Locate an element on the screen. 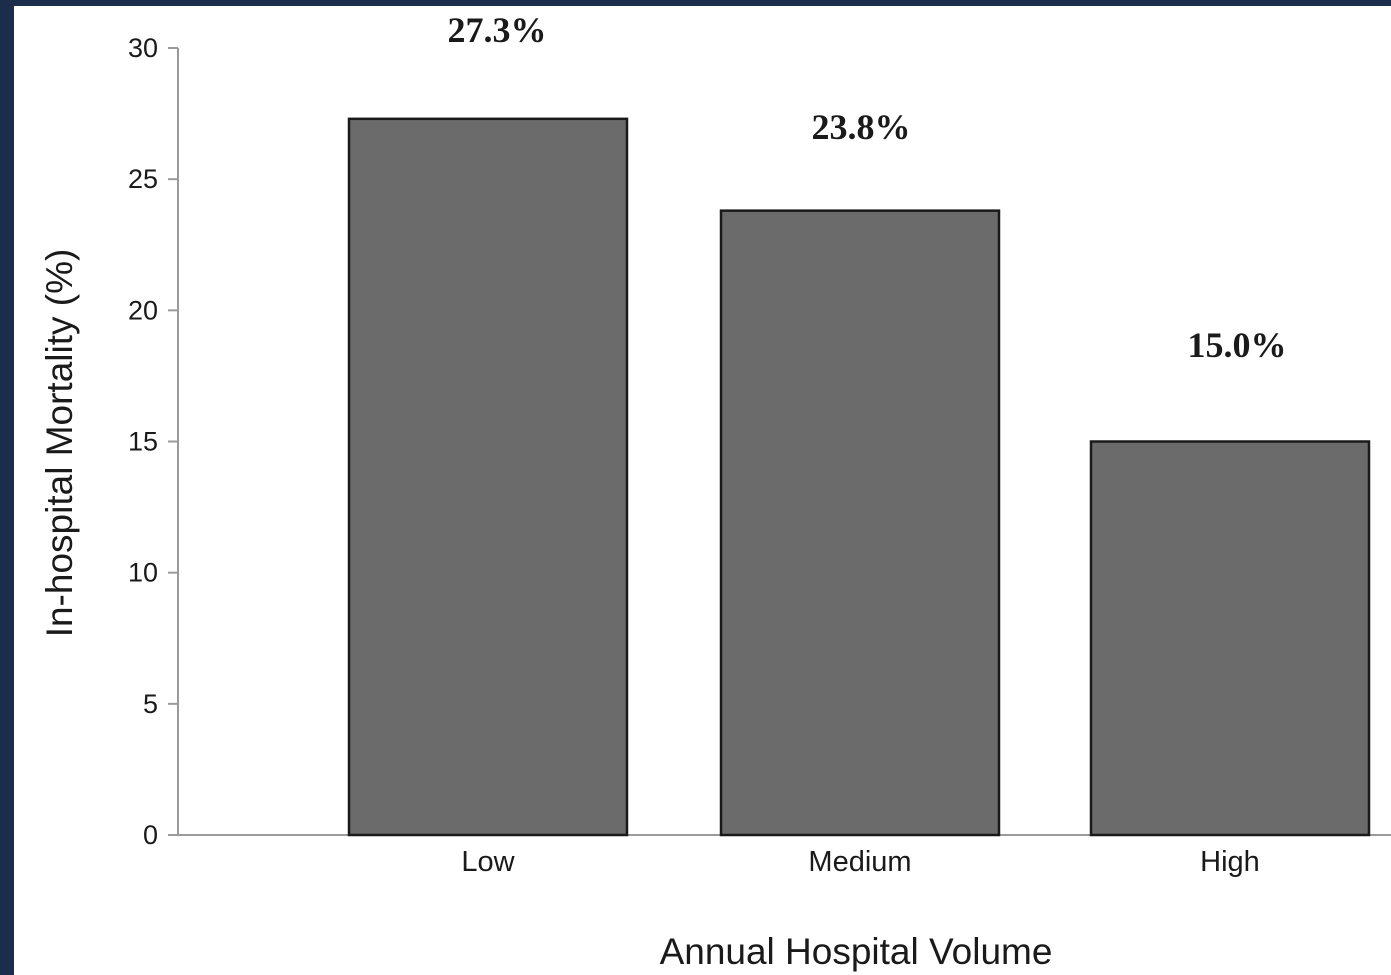 This screenshot has width=1391, height=975. data-label: 15.0% is located at coordinates (1237, 345).